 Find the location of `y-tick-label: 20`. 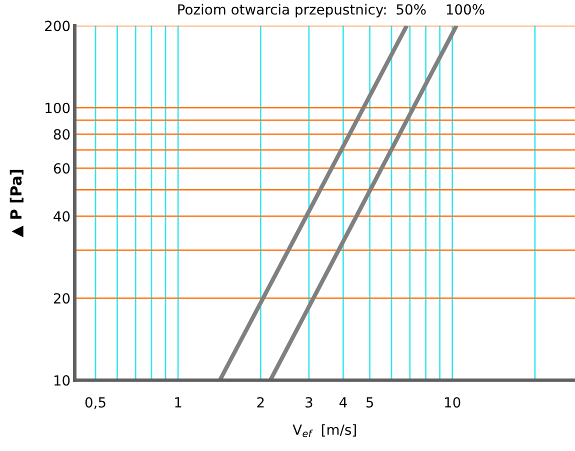

y-tick-label: 20 is located at coordinates (62, 298).